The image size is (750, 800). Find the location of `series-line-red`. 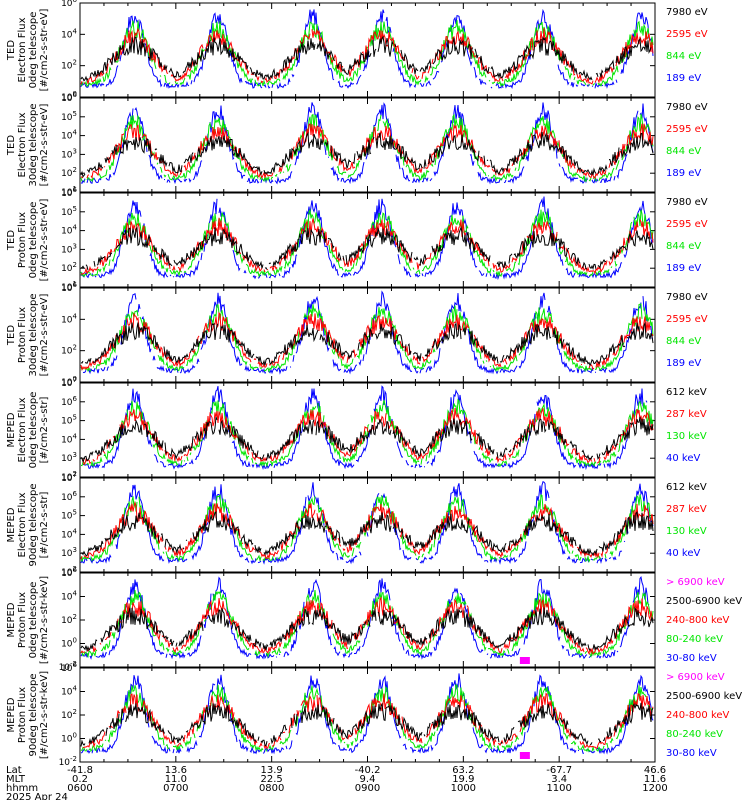

series-line-red is located at coordinates (367, 341).